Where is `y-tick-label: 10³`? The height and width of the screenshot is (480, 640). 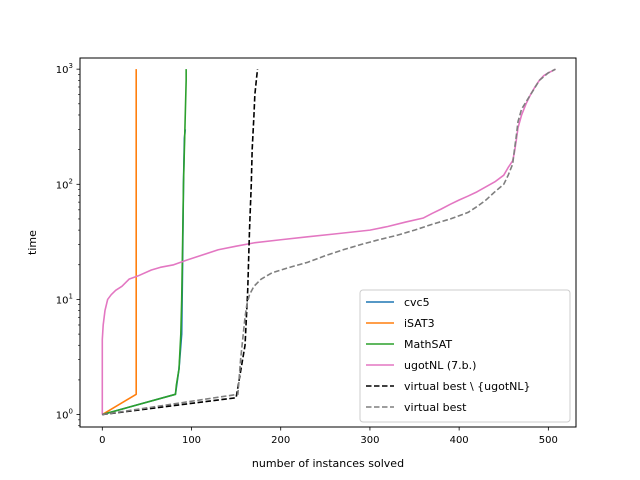
y-tick-label: 10³ is located at coordinates (64, 69).